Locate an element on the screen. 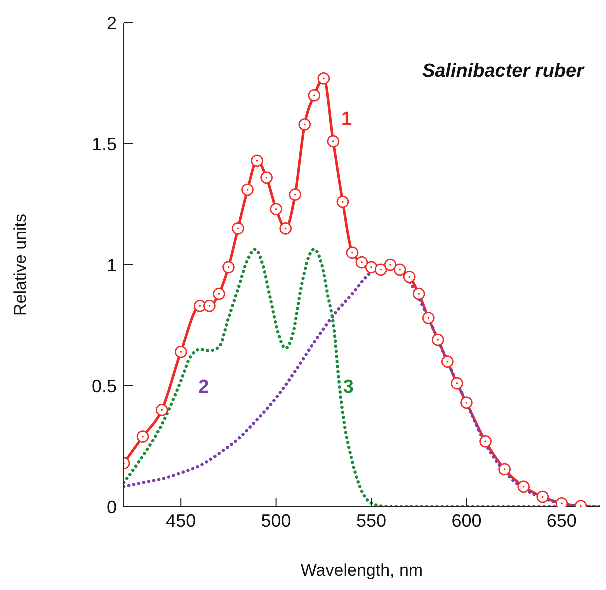 The width and height of the screenshot is (606, 590). x-tick-label: 550 is located at coordinates (371, 520).